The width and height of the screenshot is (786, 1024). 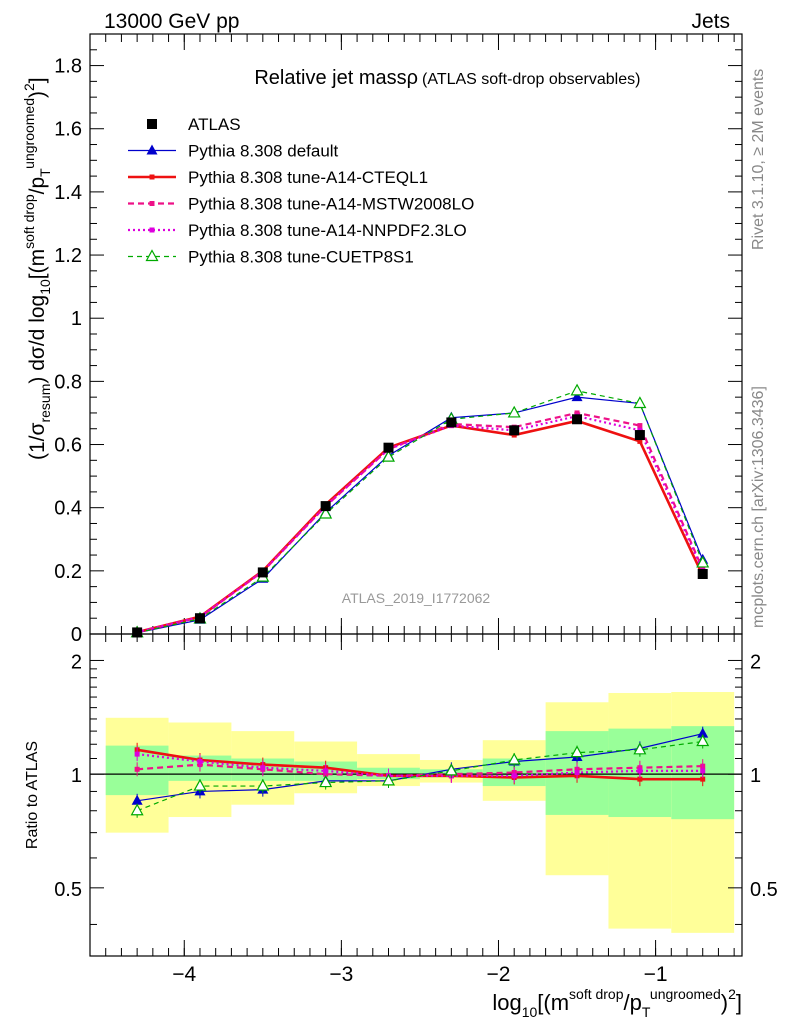 What do you see at coordinates (68, 256) in the screenshot?
I see `main-ytick-label: 1.2` at bounding box center [68, 256].